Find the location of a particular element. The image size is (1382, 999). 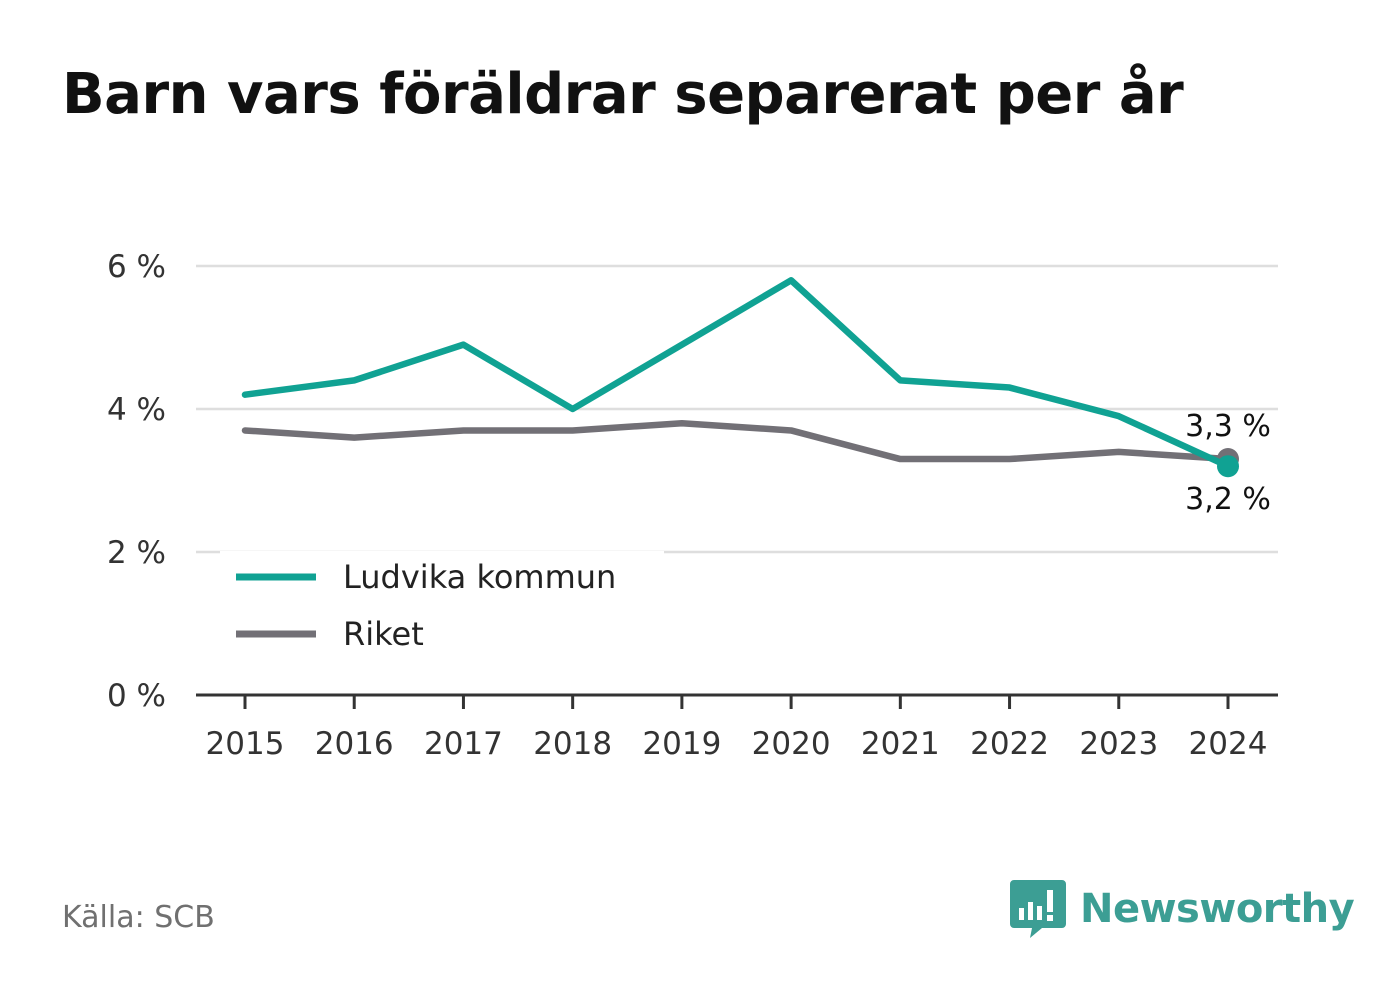

x-tick-label: 2016 is located at coordinates (354, 744).